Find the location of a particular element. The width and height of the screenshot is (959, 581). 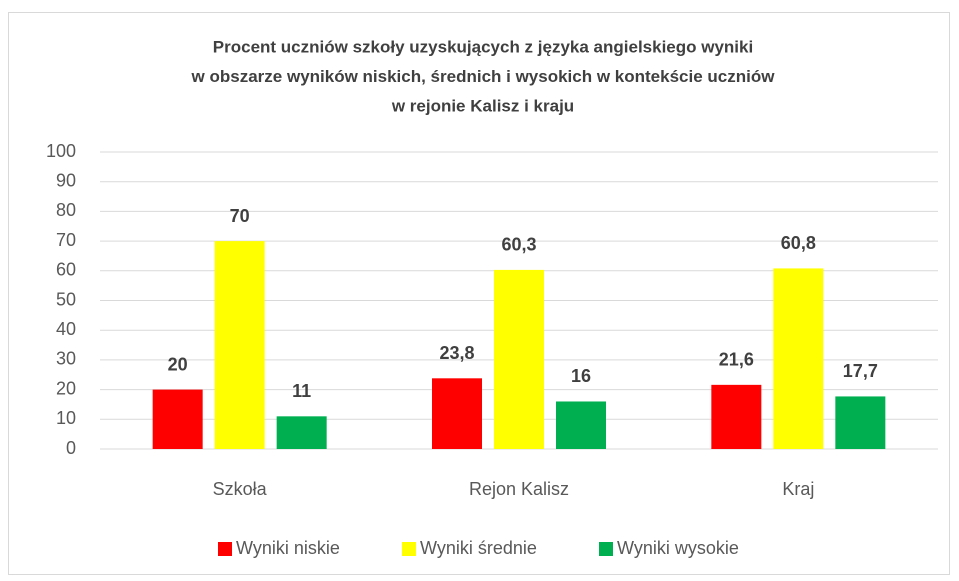

y-tick-label: 60 is located at coordinates (66, 270).